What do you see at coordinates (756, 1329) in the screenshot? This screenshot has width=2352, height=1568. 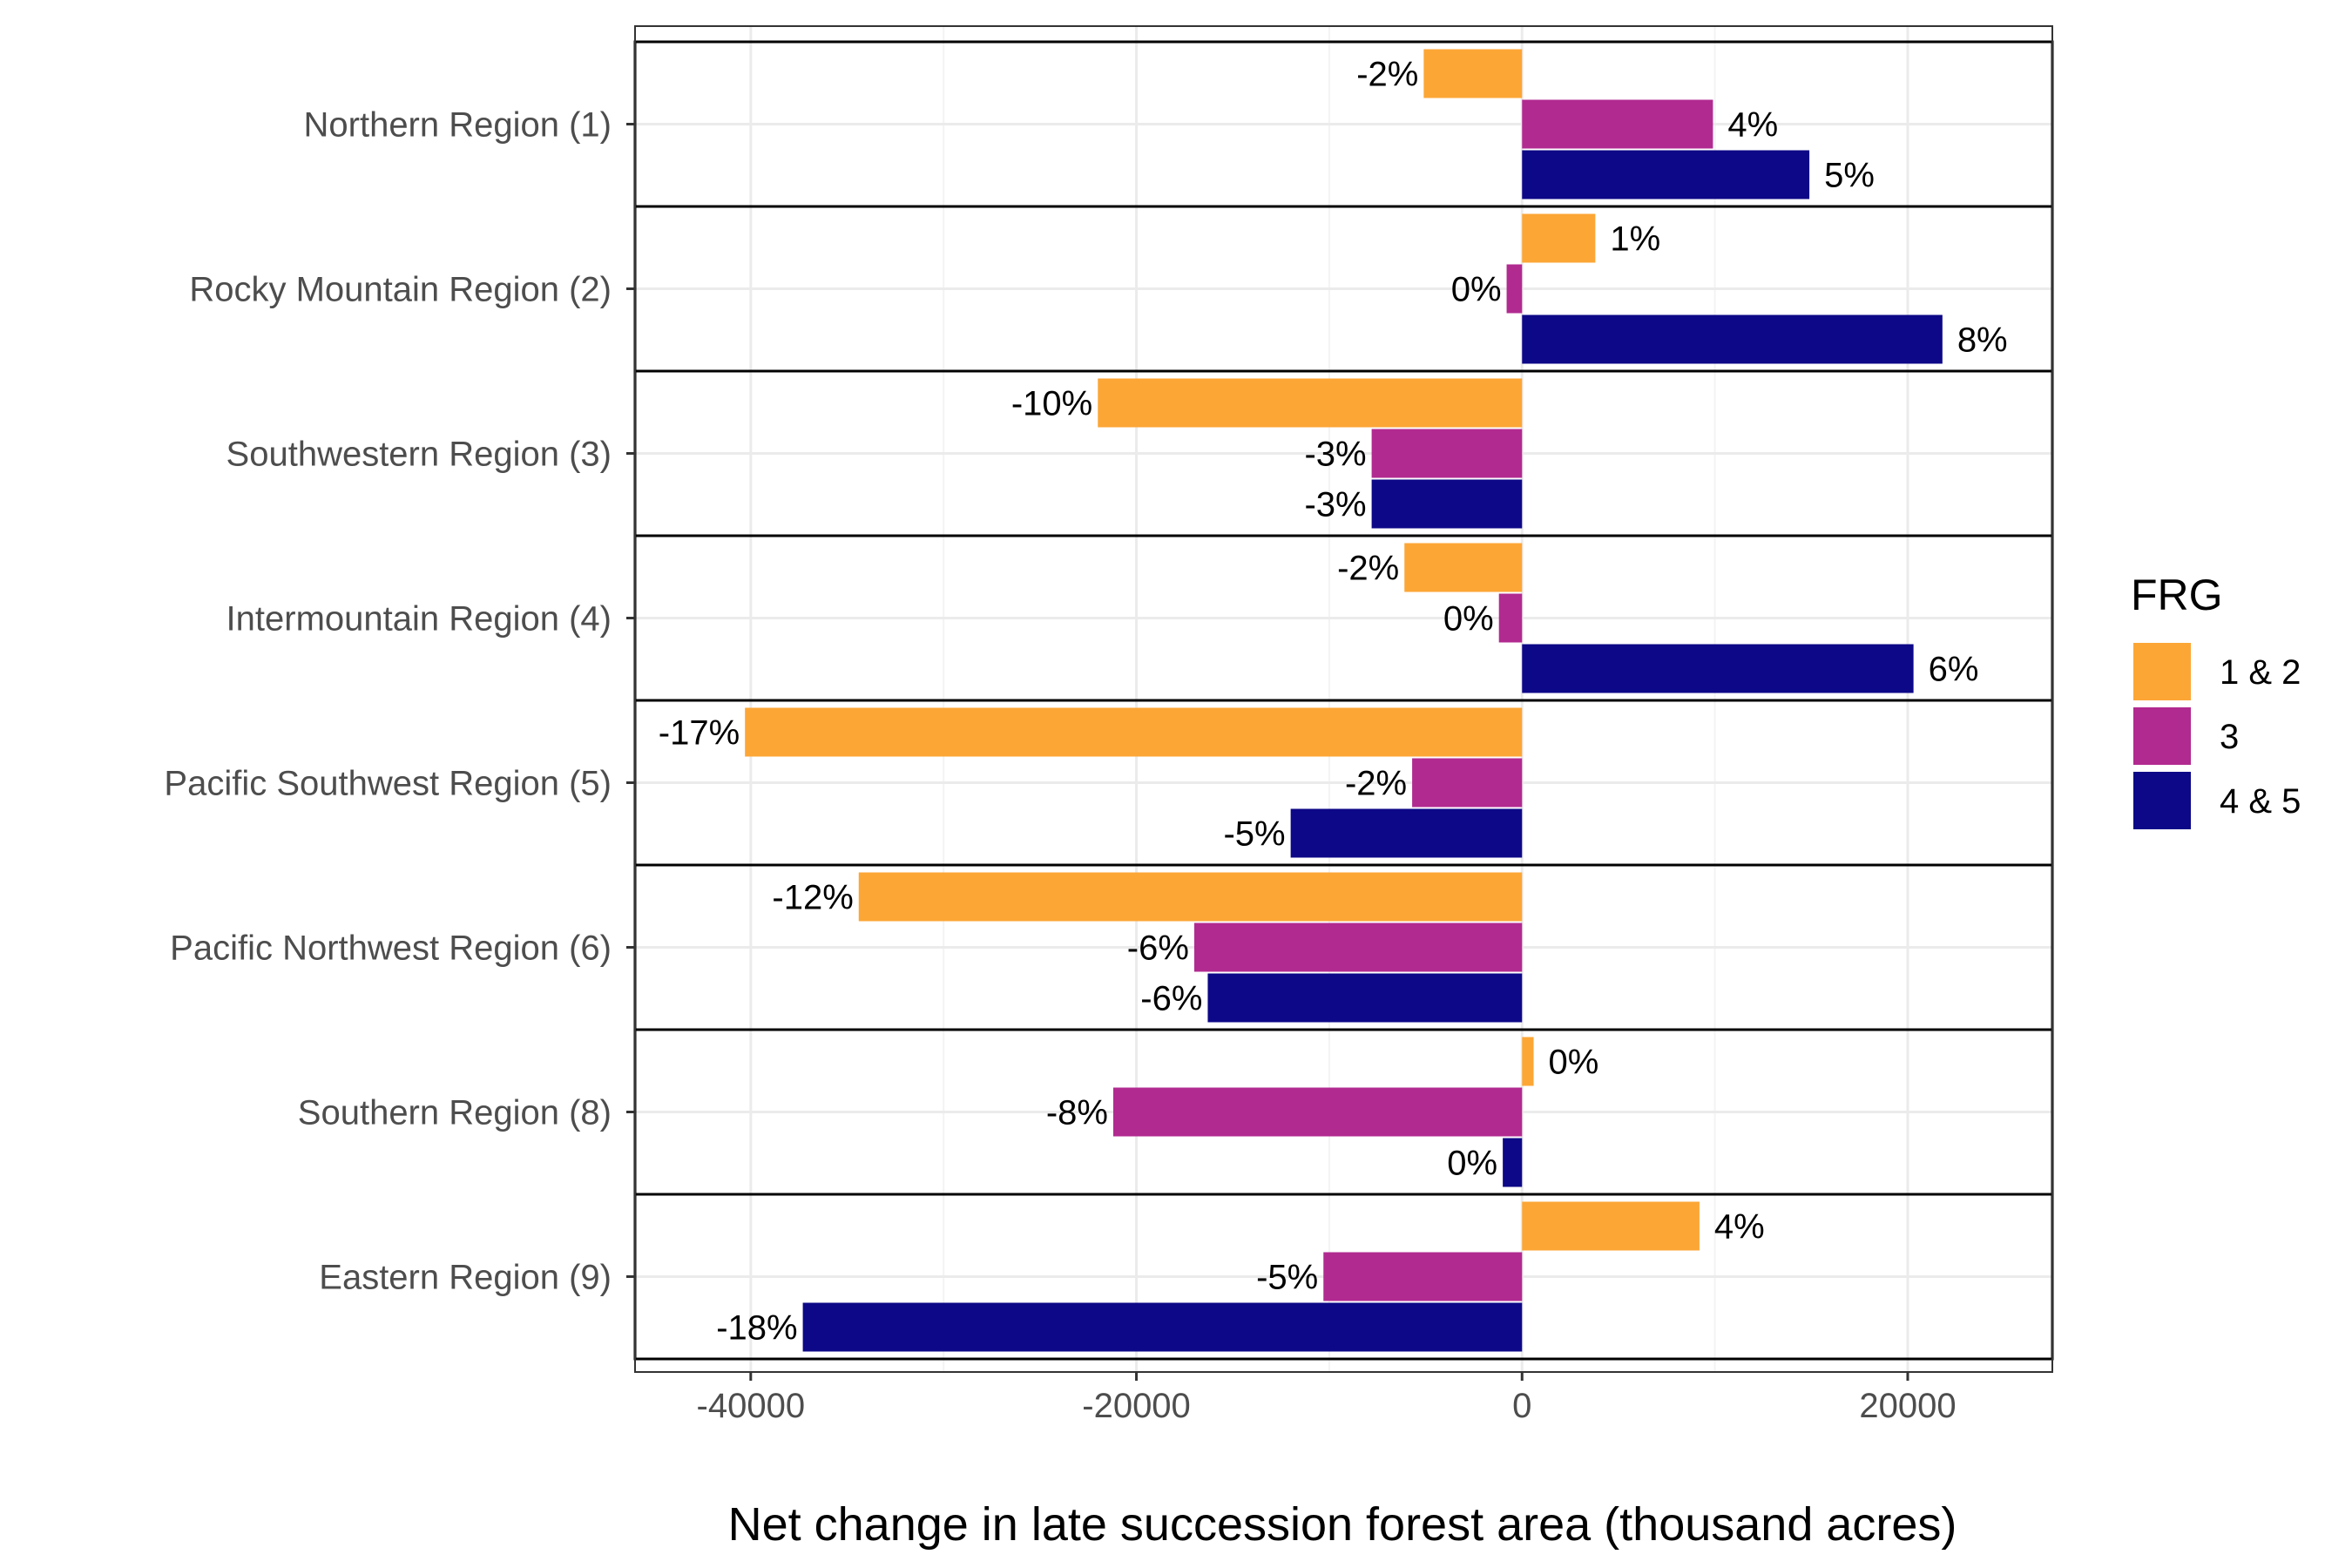 I see `data-label: -18%` at bounding box center [756, 1329].